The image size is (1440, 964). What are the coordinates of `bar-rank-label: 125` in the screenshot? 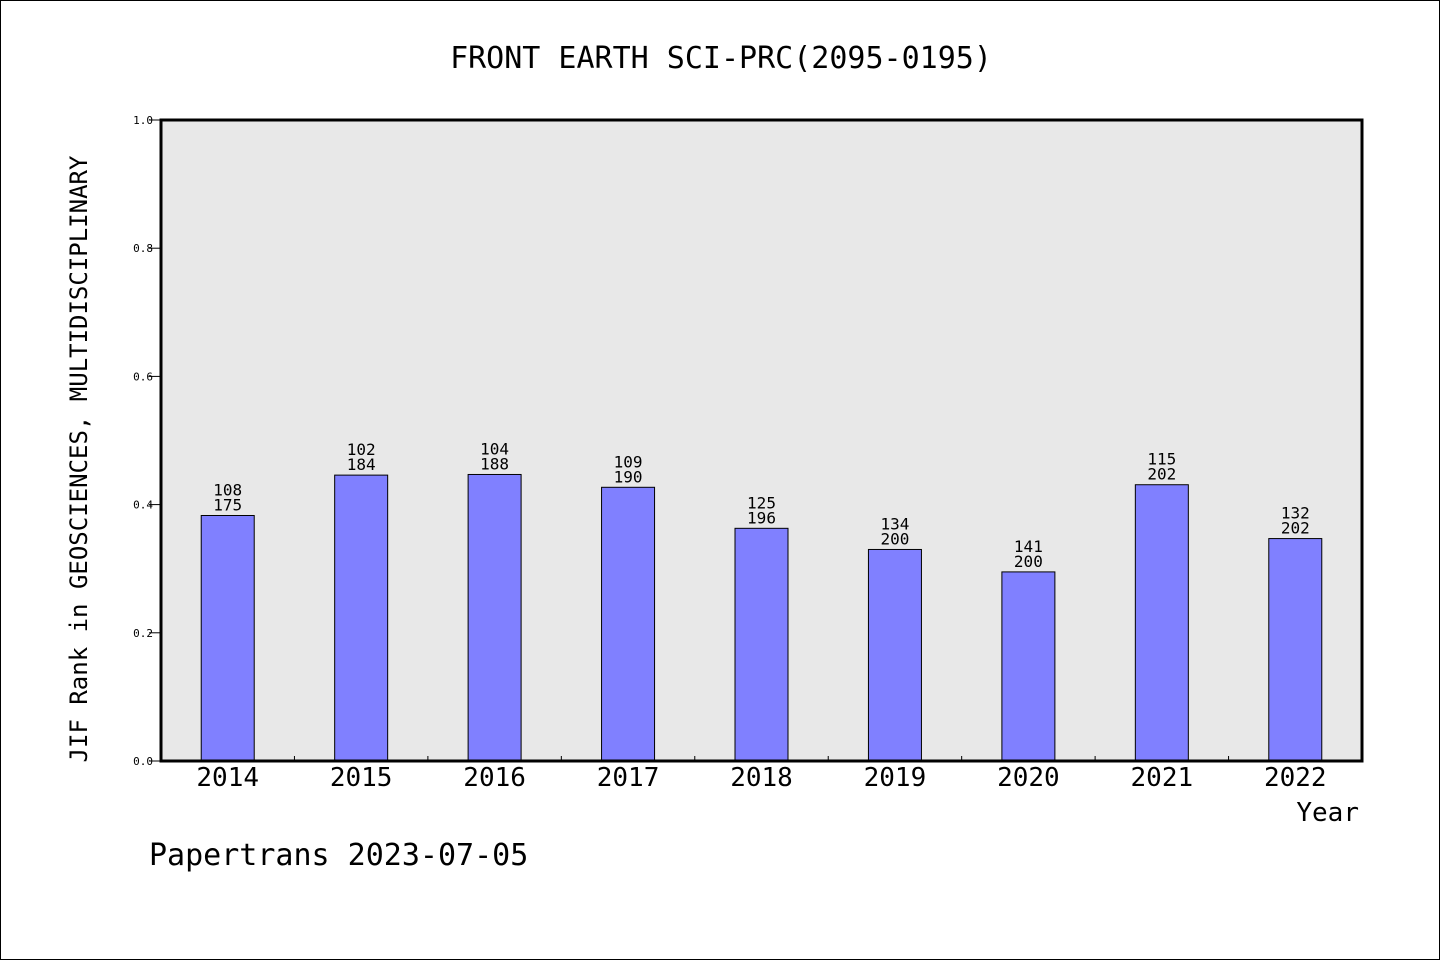 It's located at (761, 502).